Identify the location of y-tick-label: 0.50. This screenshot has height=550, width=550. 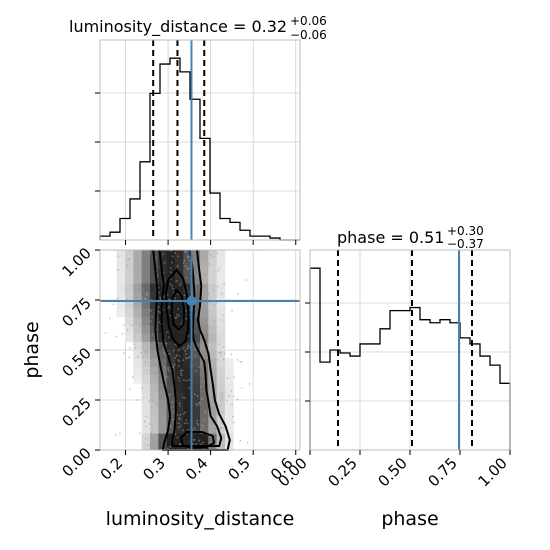
(76, 362).